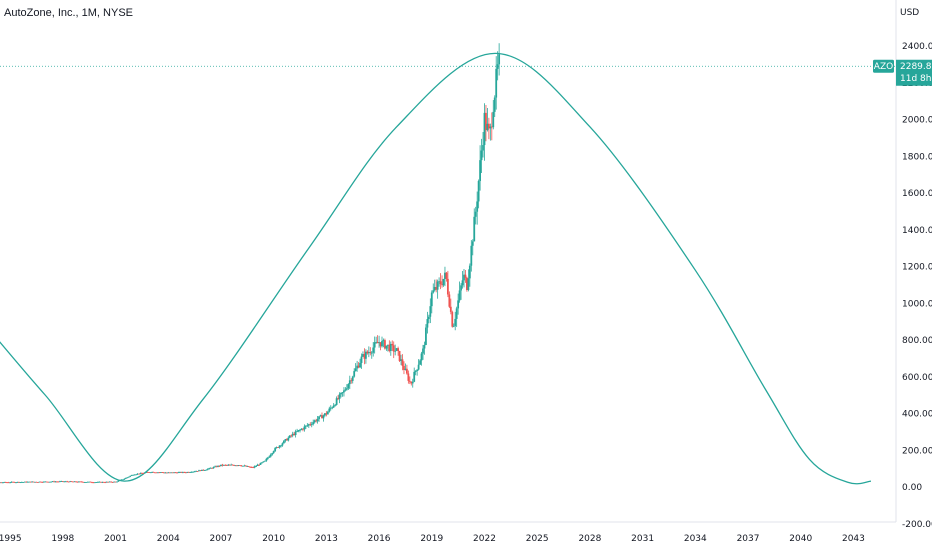 Image resolution: width=932 pixels, height=555 pixels. What do you see at coordinates (912, 488) in the screenshot?
I see `y-tick-label: 0.00` at bounding box center [912, 488].